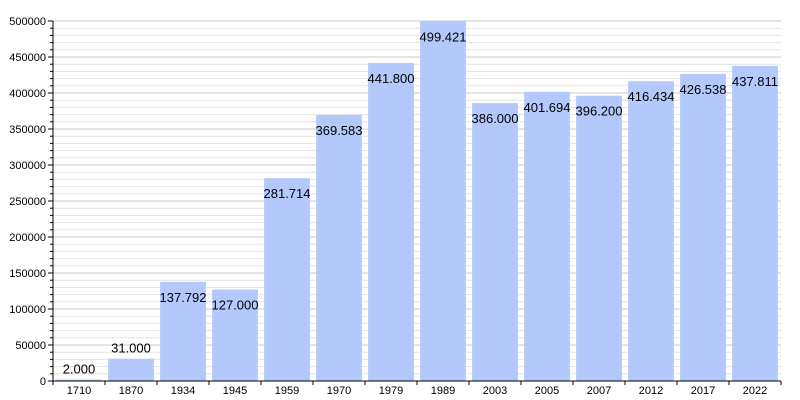 This screenshot has height=400, width=800. What do you see at coordinates (339, 391) in the screenshot?
I see `x-tick-label: 1970` at bounding box center [339, 391].